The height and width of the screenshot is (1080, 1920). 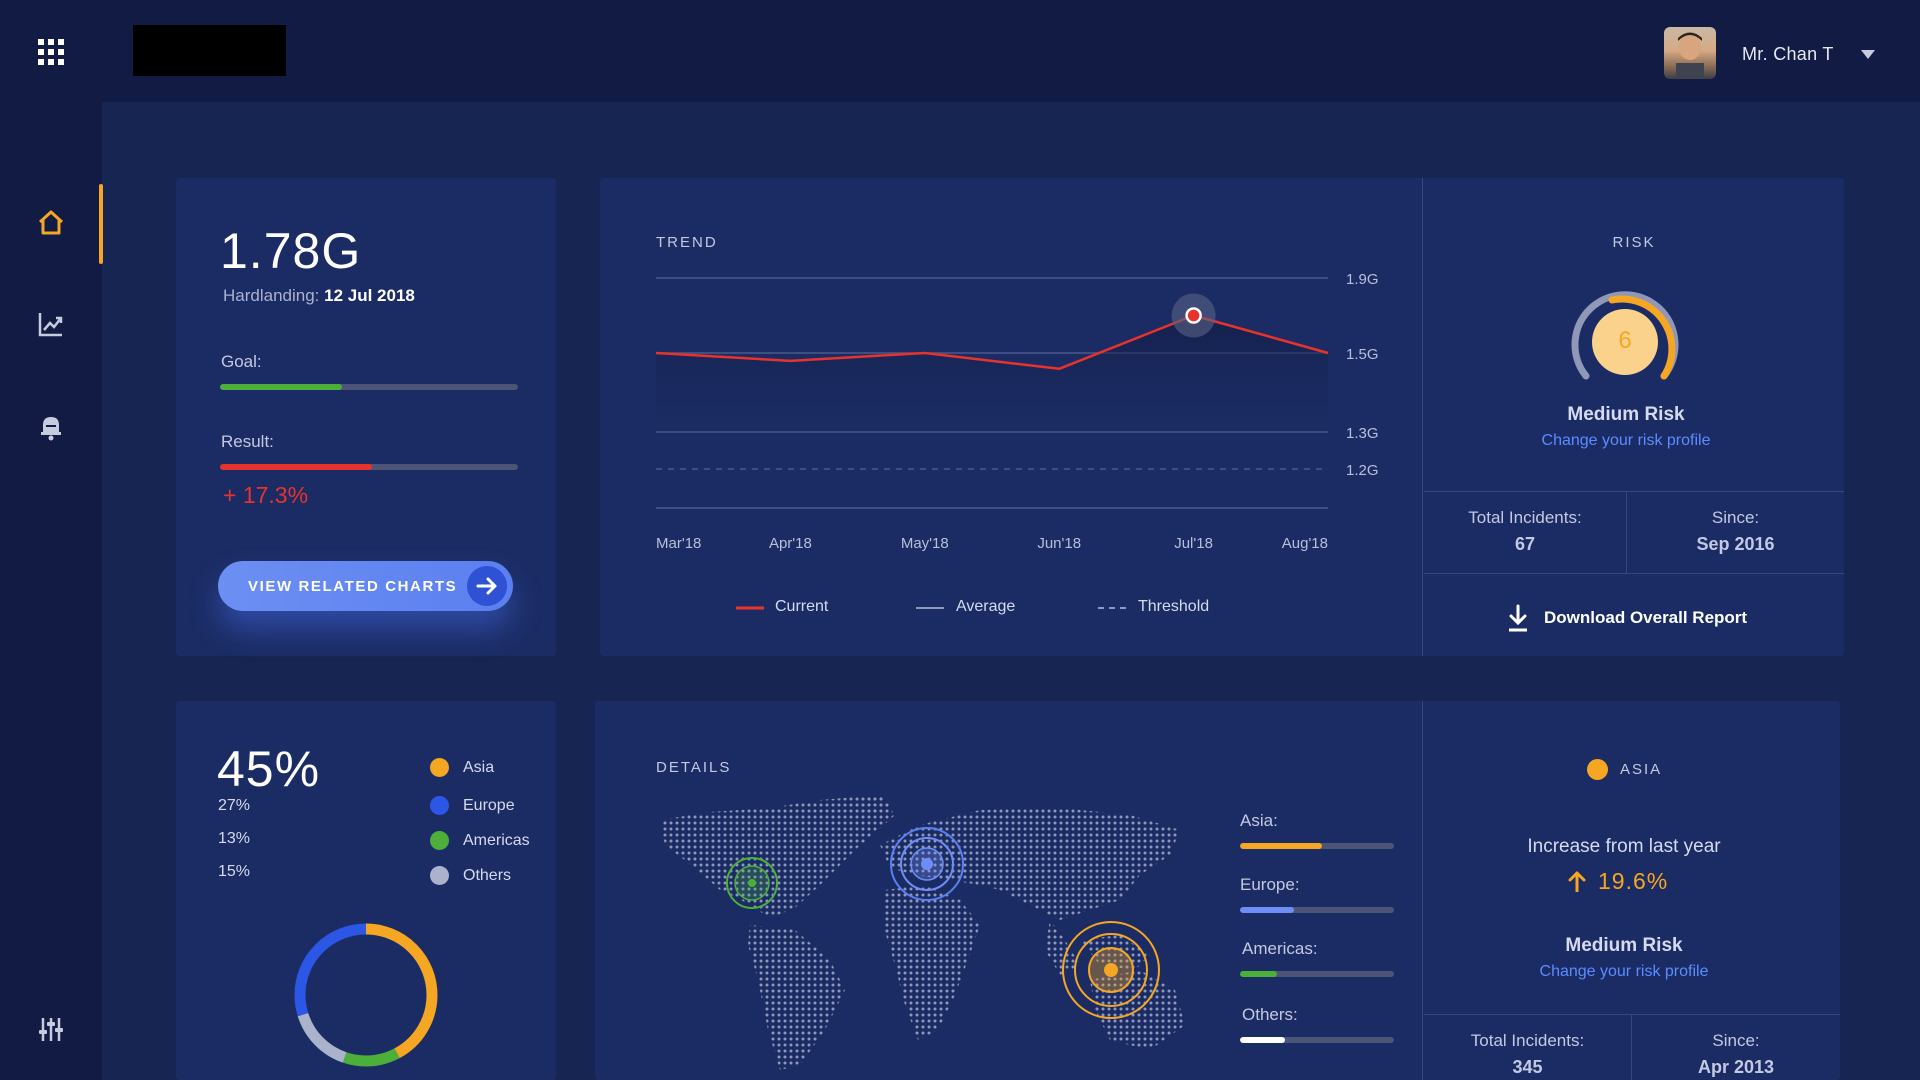 I want to click on legend-dot-americas, so click(x=439, y=840).